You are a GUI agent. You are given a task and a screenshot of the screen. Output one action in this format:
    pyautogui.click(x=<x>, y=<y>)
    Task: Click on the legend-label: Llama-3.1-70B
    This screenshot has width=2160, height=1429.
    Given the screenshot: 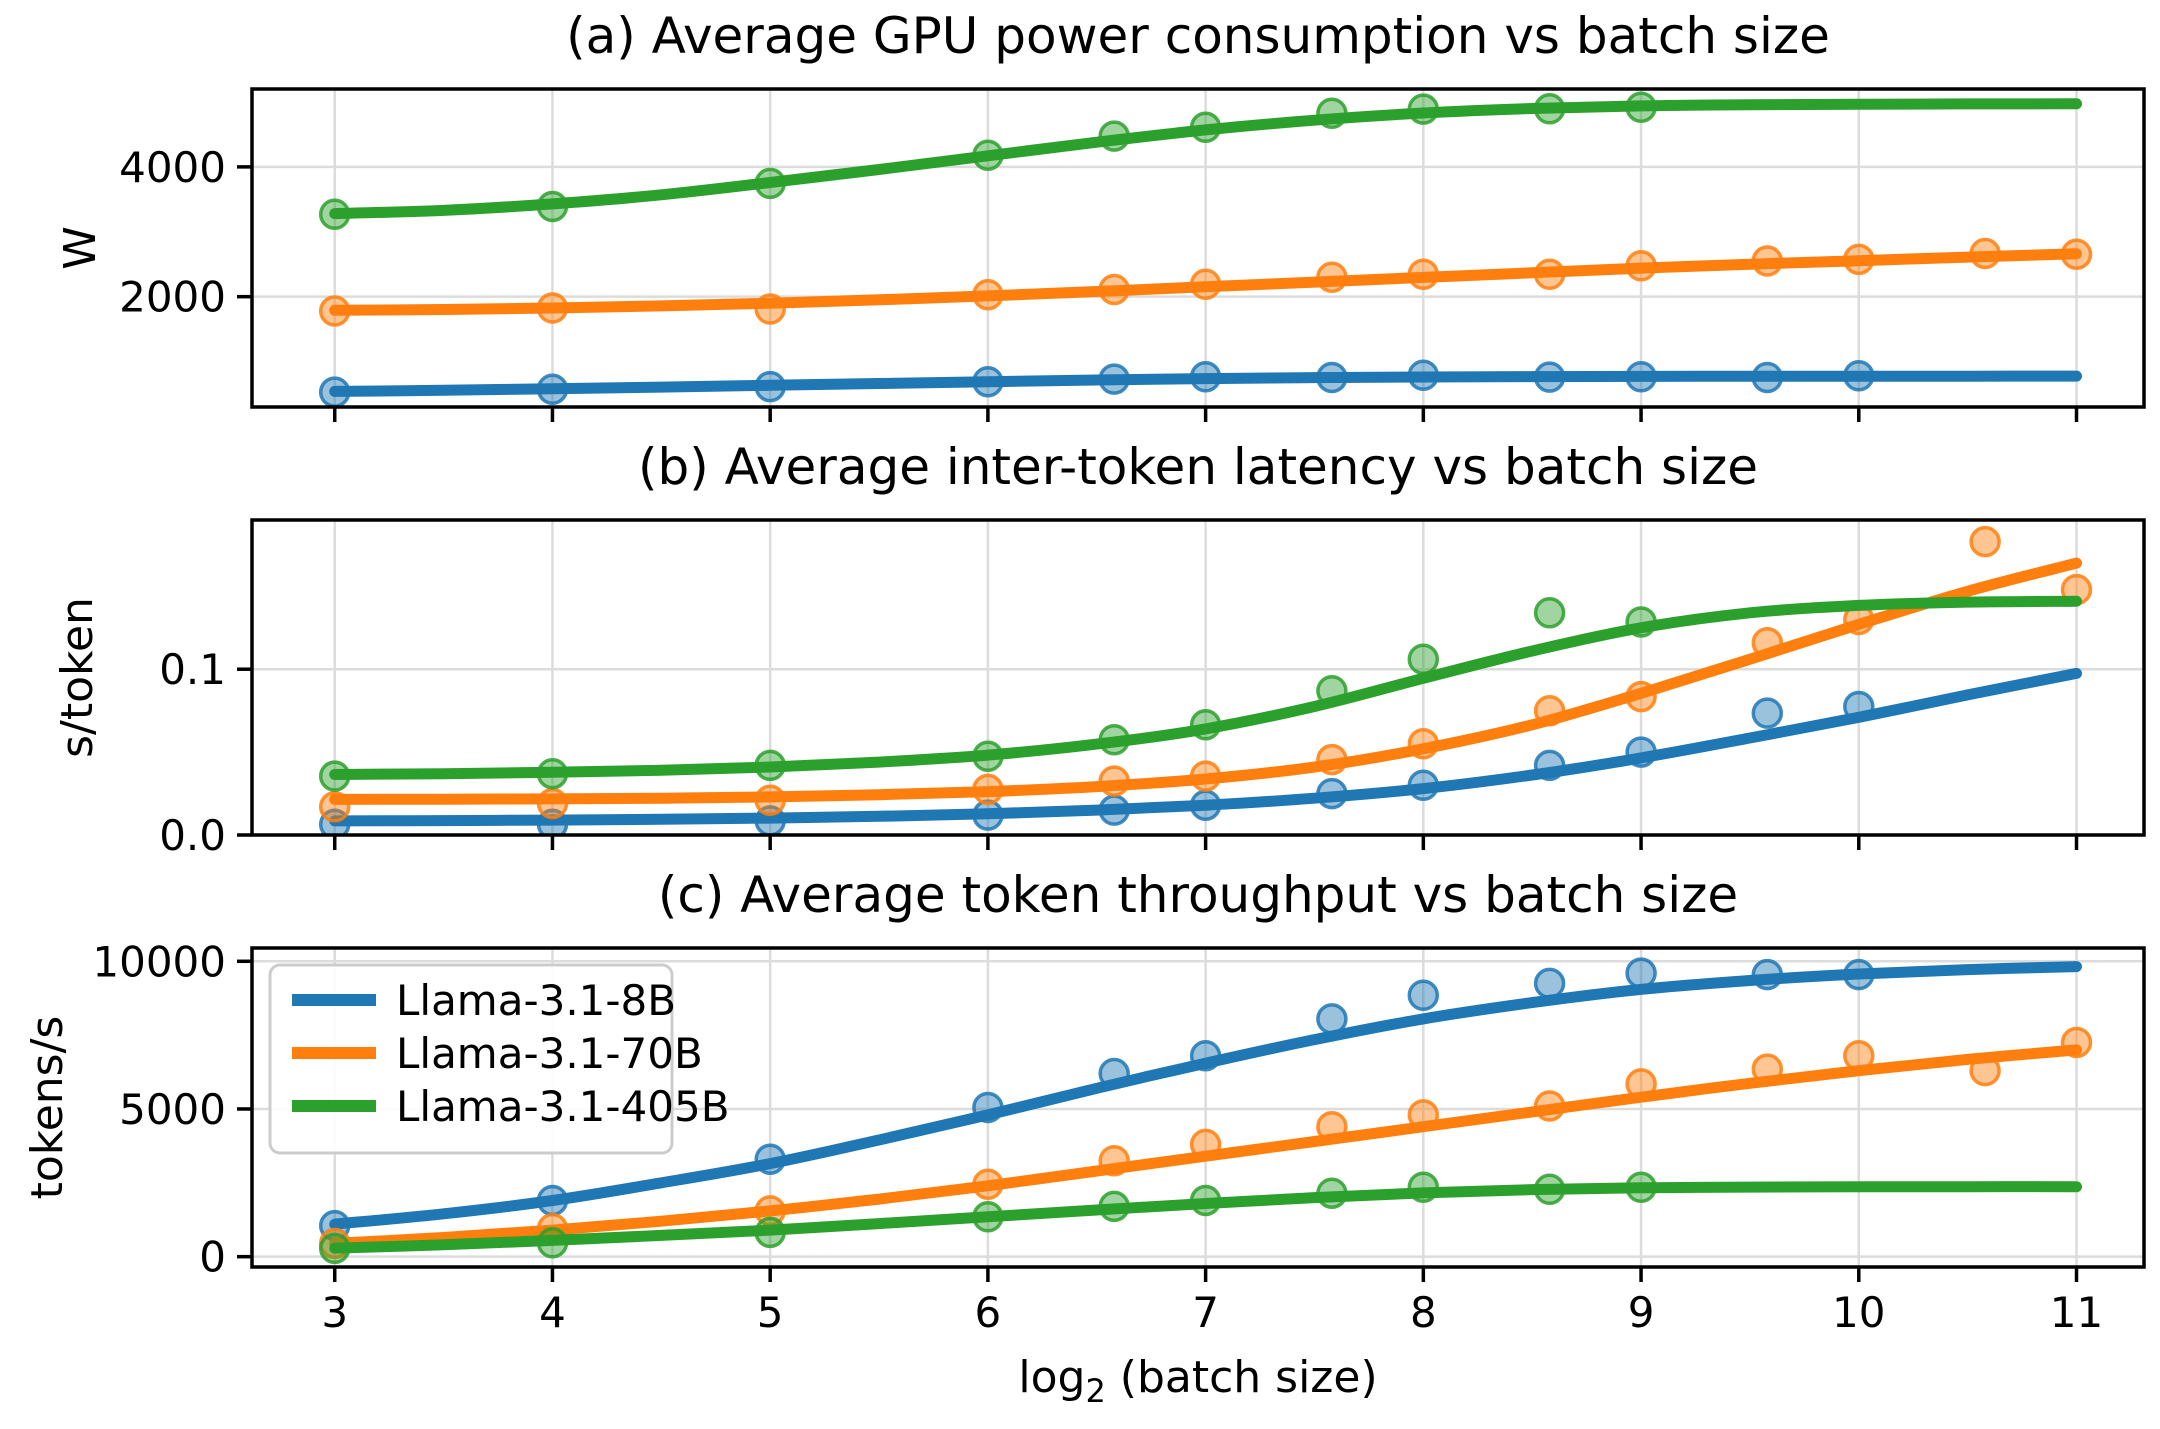 What is the action you would take?
    pyautogui.click(x=549, y=1053)
    